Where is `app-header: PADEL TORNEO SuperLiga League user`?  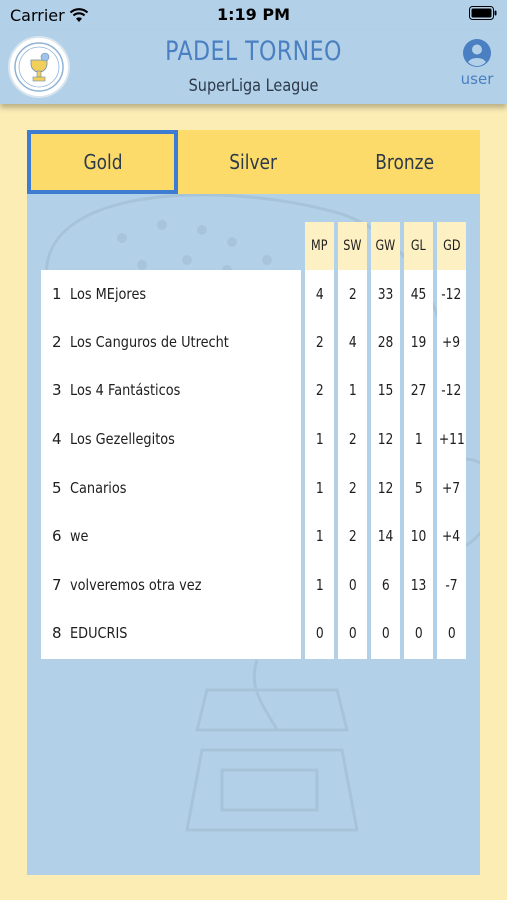 app-header: PADEL TORNEO SuperLiga League user is located at coordinates (253, 67).